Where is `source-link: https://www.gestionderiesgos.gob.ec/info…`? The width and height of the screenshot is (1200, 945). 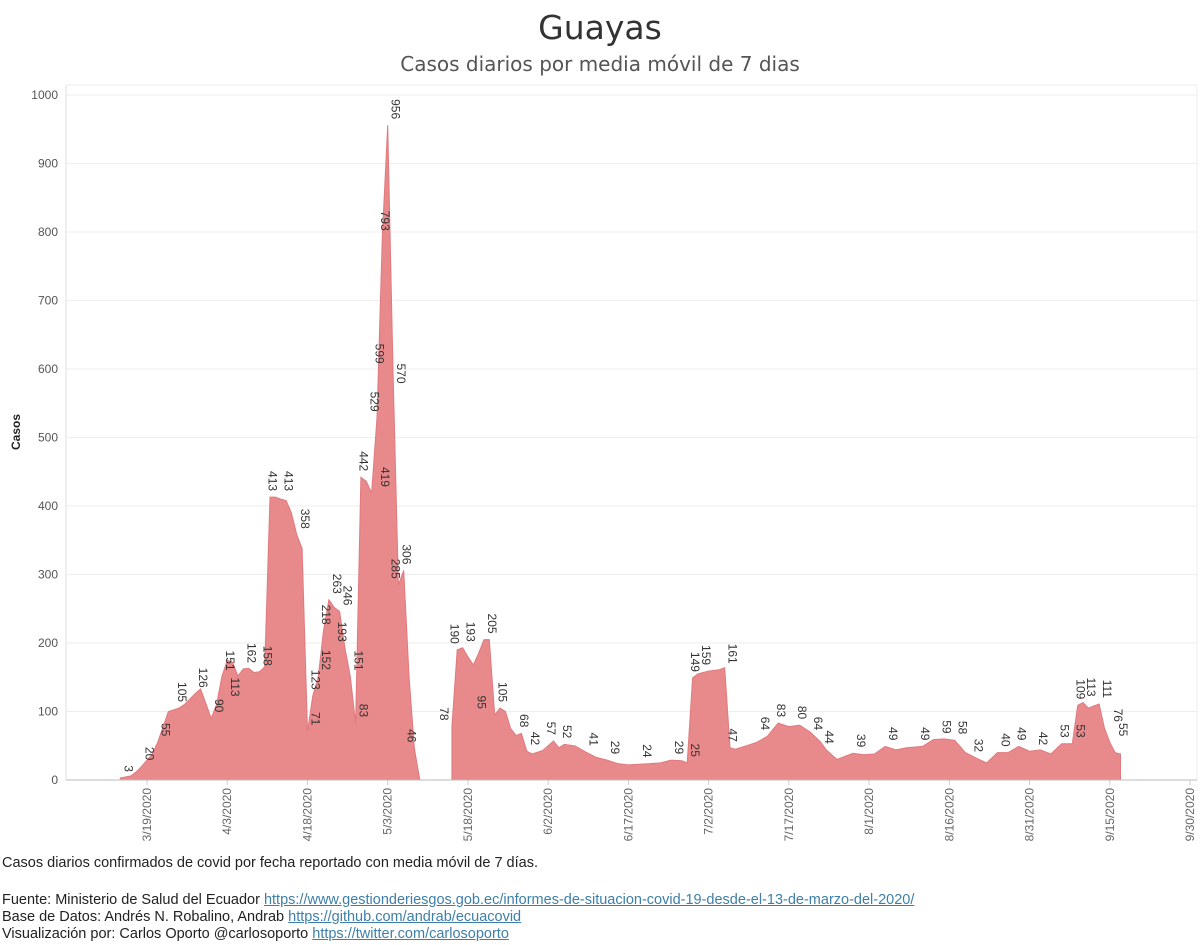
source-link: https://www.gestionderiesgos.gob.ec/info… is located at coordinates (589, 900).